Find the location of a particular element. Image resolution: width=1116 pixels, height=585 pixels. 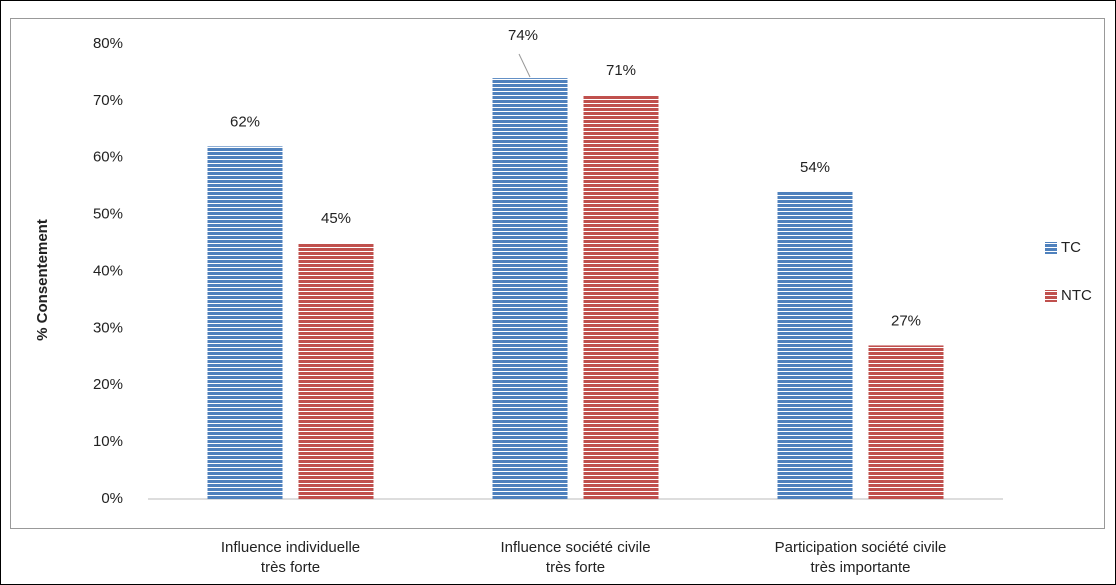

y-tick-label: 70% is located at coordinates (108, 100).